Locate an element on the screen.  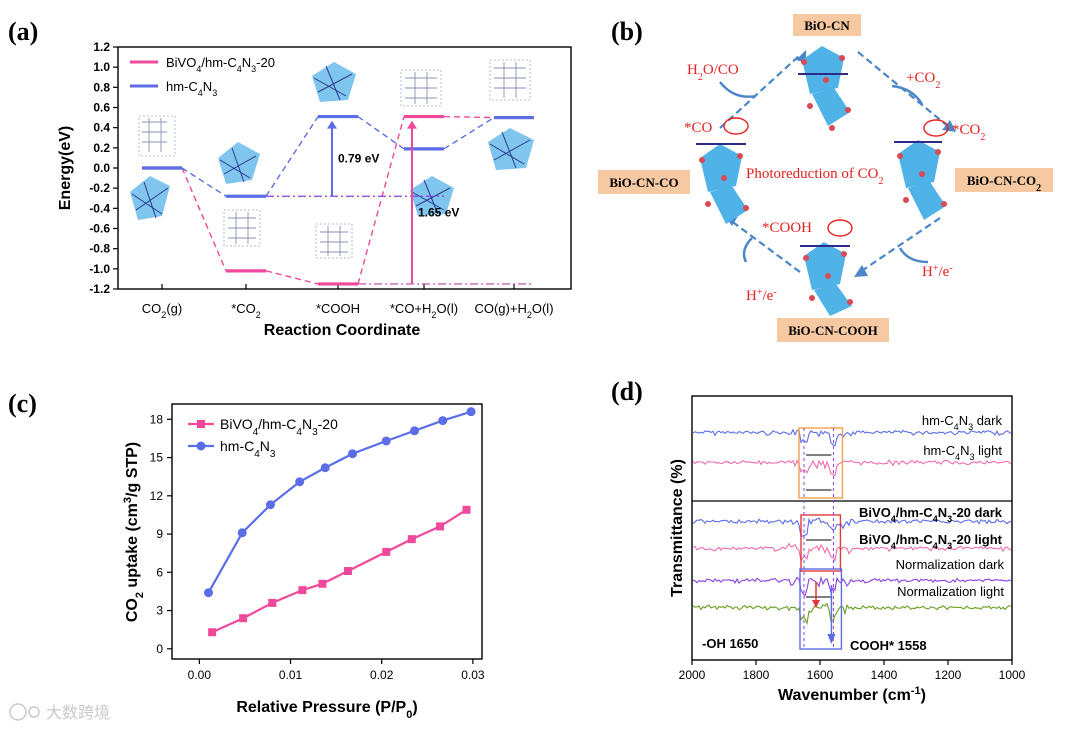
spectrum-label: BiVO4/hm-C4N3-20 dark is located at coordinates (931, 514).